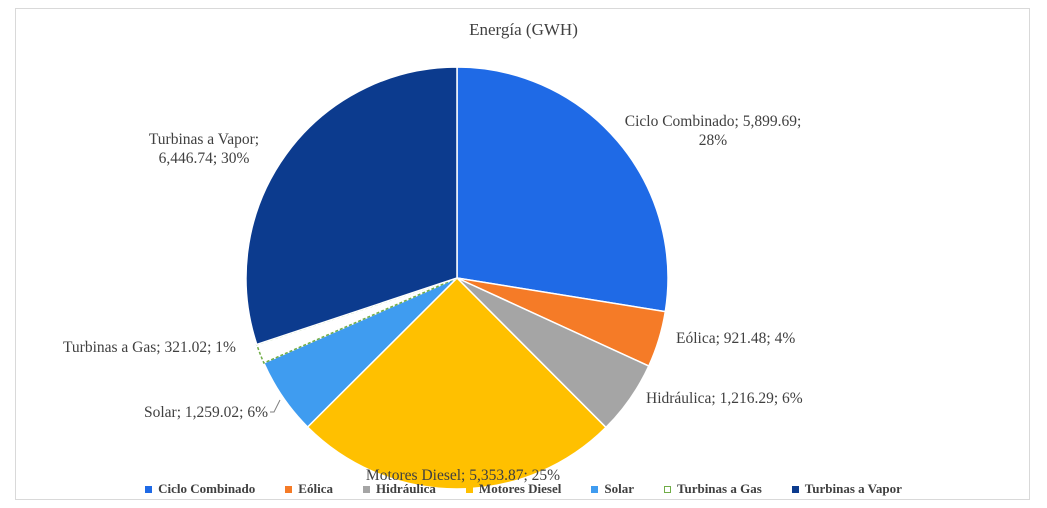 The height and width of the screenshot is (508, 1047). I want to click on chart-title: Energía (GWH), so click(523, 29).